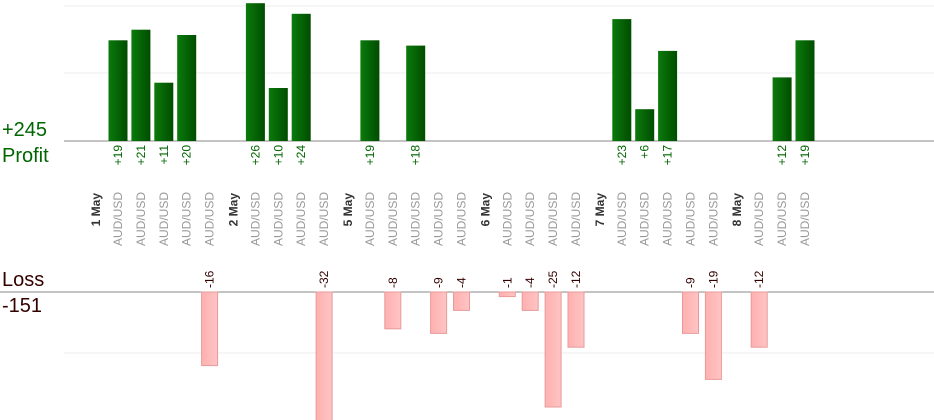 This screenshot has height=420, width=934. Describe the element at coordinates (164, 155) in the screenshot. I see `profit-value-label: +11` at that location.